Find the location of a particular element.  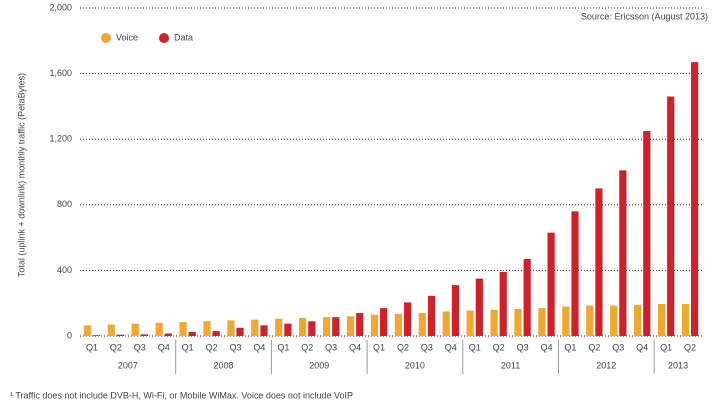

legend-label: Data is located at coordinates (183, 37).